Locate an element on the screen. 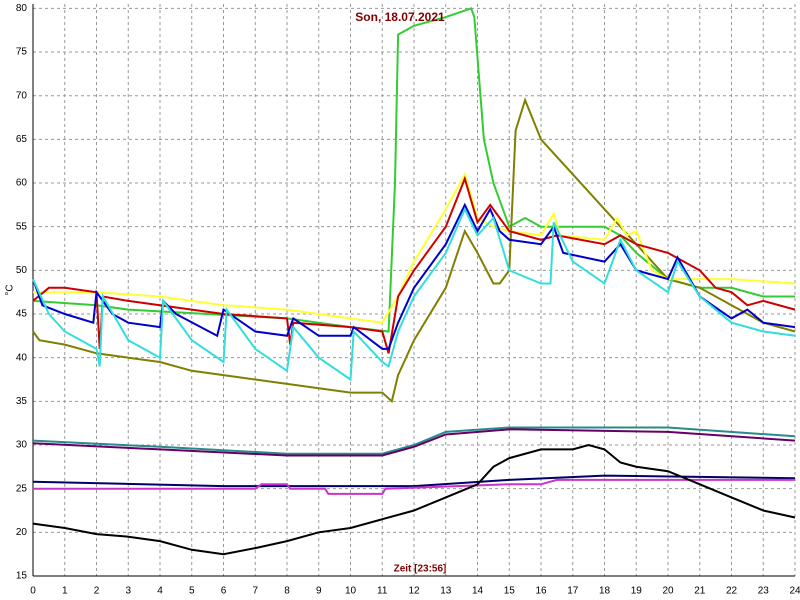 The width and height of the screenshot is (800, 600). x-tick-label: 12 is located at coordinates (414, 591).